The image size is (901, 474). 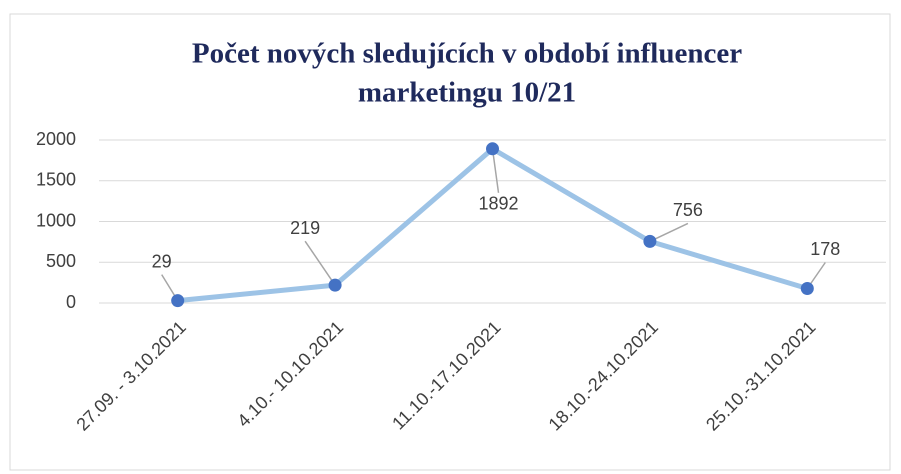 I want to click on y-tick-label: 1000, so click(x=56, y=220).